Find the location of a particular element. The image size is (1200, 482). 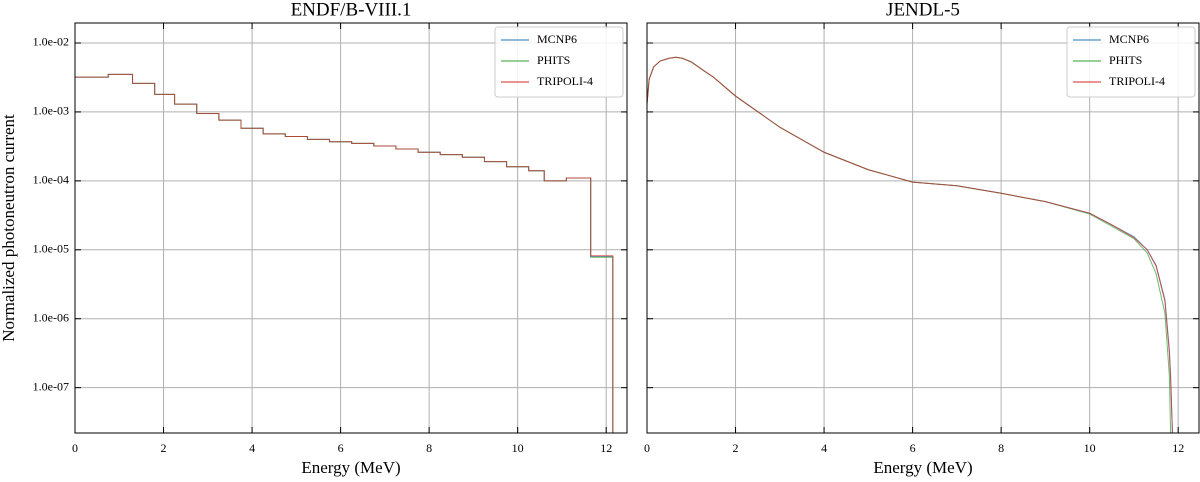

y-tick-label: 1.0e-07 is located at coordinates (51, 386).